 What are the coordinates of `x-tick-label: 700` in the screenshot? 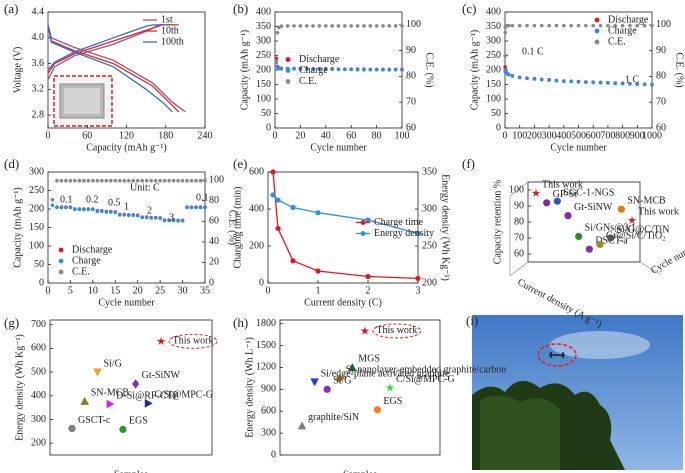 It's located at (607, 135).